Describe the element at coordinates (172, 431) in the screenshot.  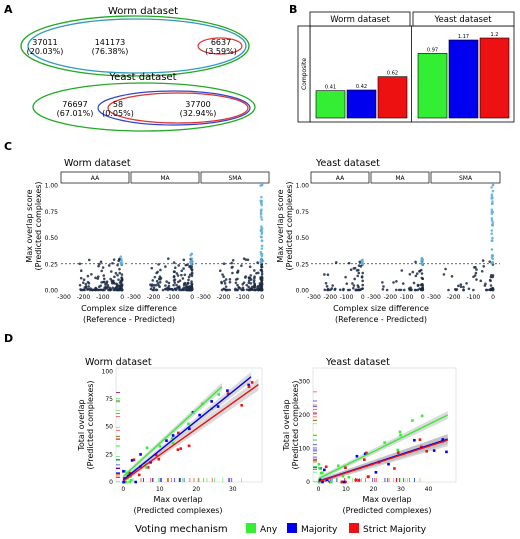
I see `d-fit-line-any` at that location.